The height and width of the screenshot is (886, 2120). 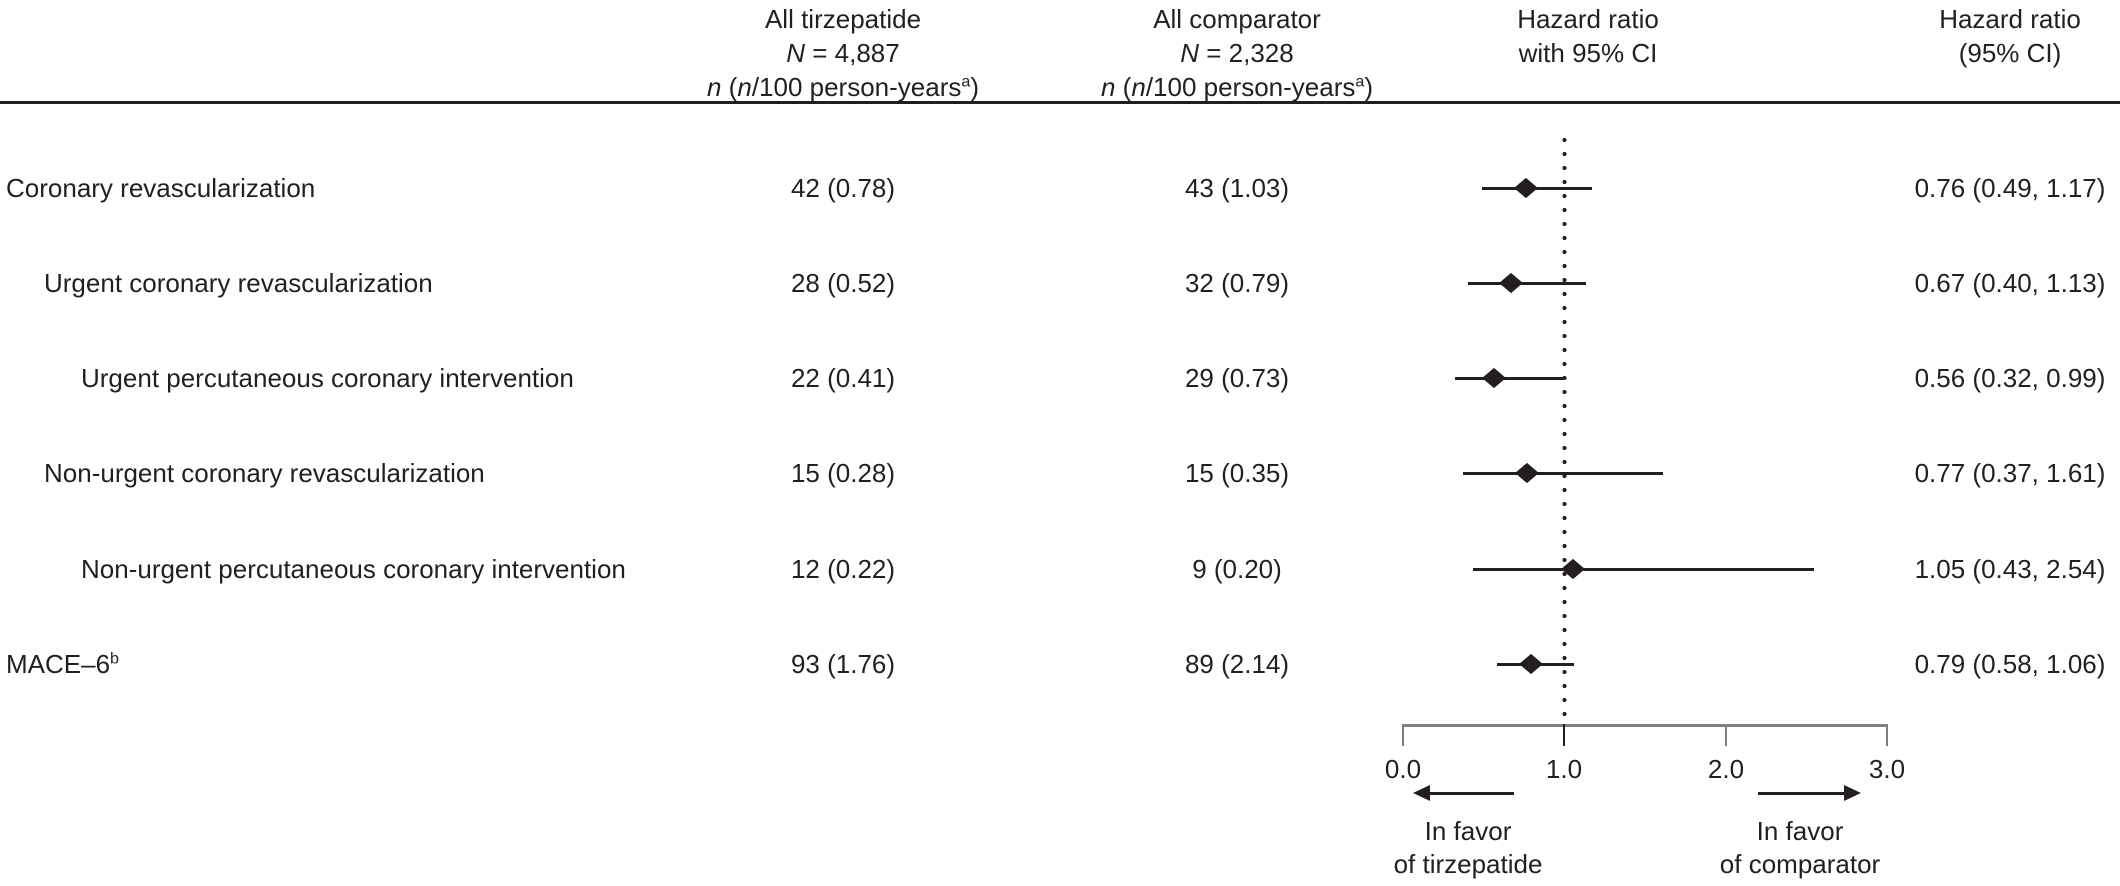 What do you see at coordinates (2010, 19) in the screenshot?
I see `hr-header-line1: Hazard ratio` at bounding box center [2010, 19].